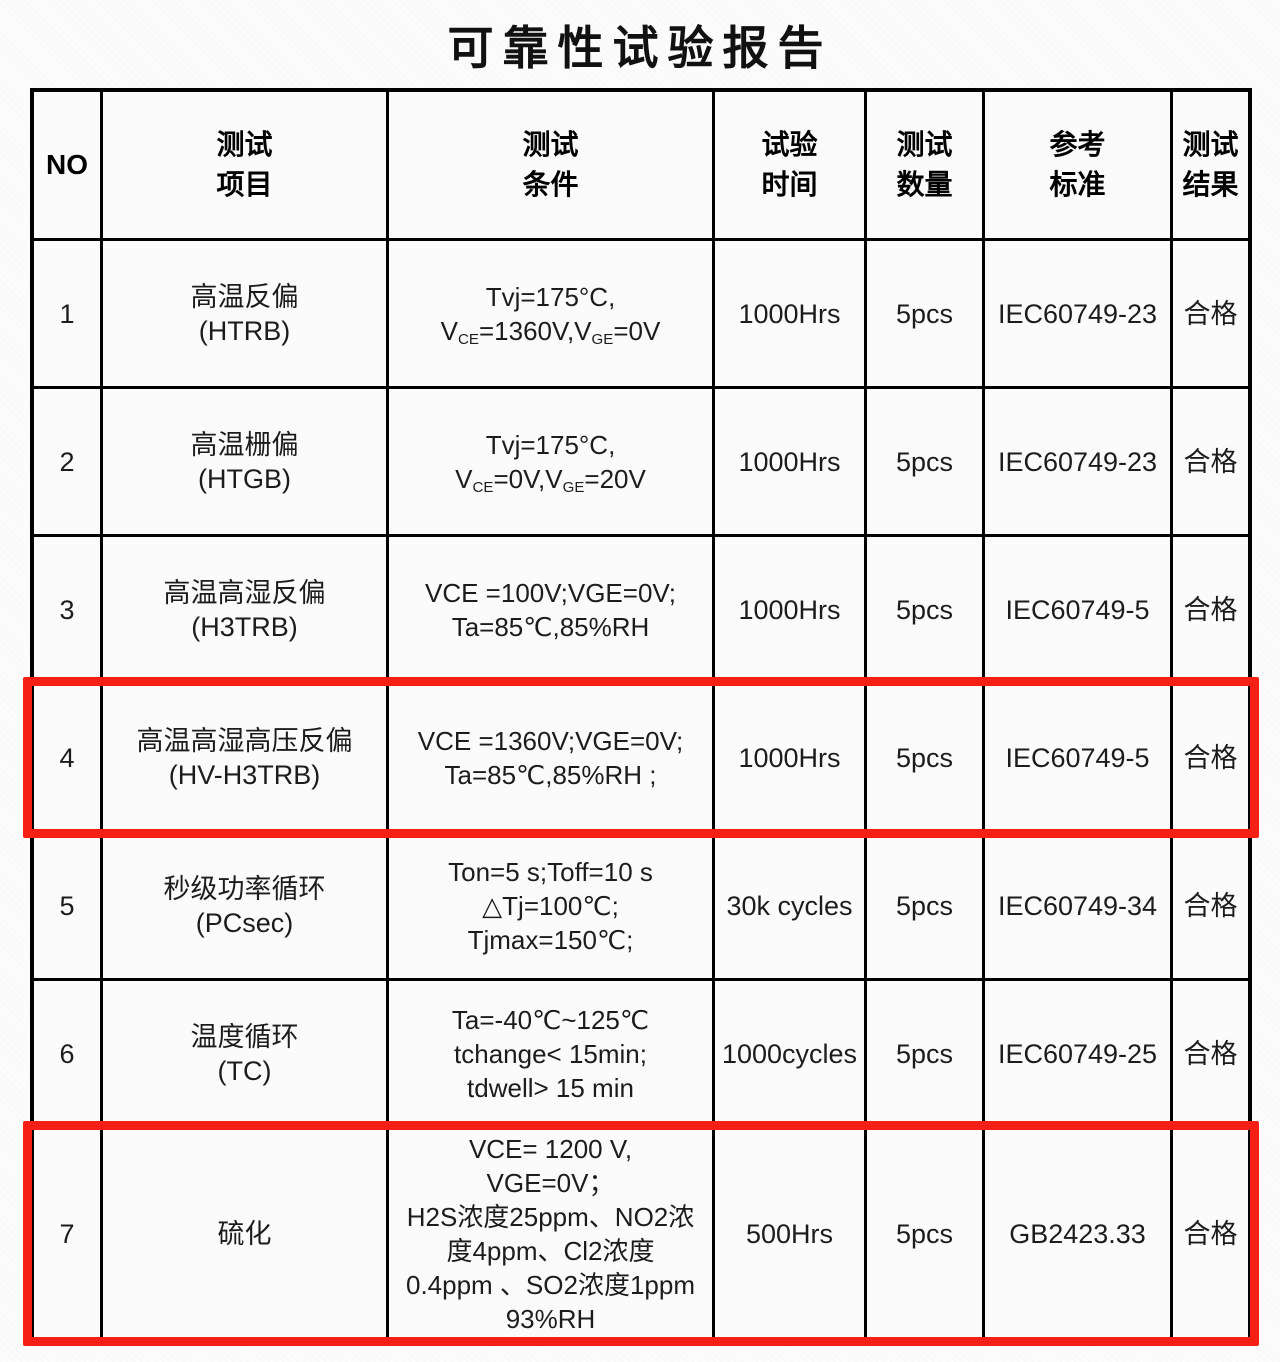  What do you see at coordinates (549, 165) in the screenshot?
I see `header-cell-cond: 测试 条件` at bounding box center [549, 165].